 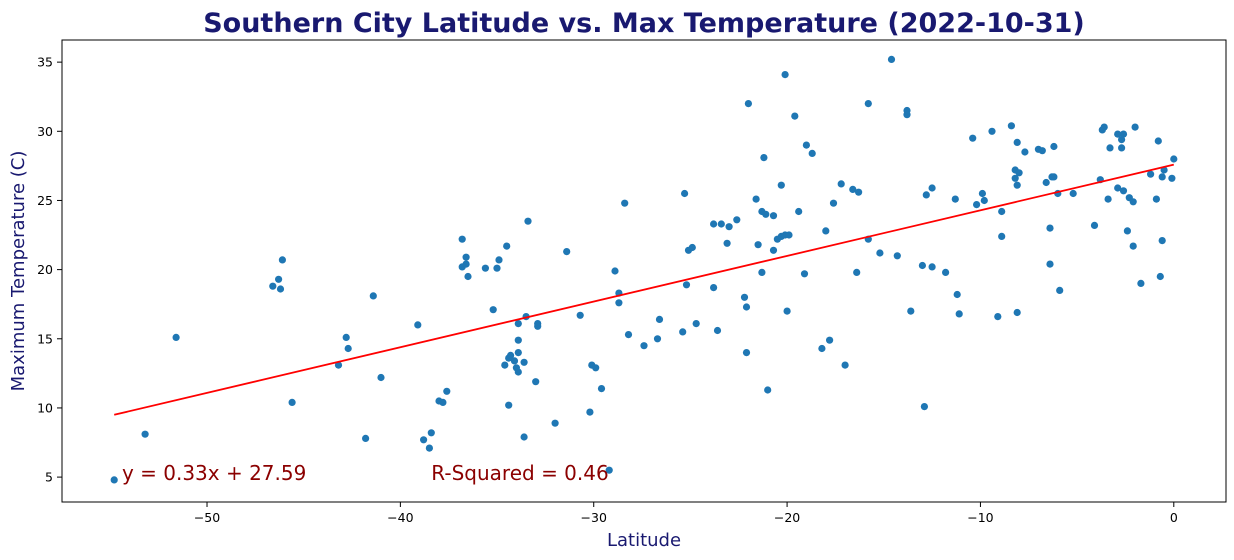 What do you see at coordinates (365, 473) in the screenshot?
I see `annotations: y = 0.33x + 27.59 R-Squared = 0.46` at bounding box center [365, 473].